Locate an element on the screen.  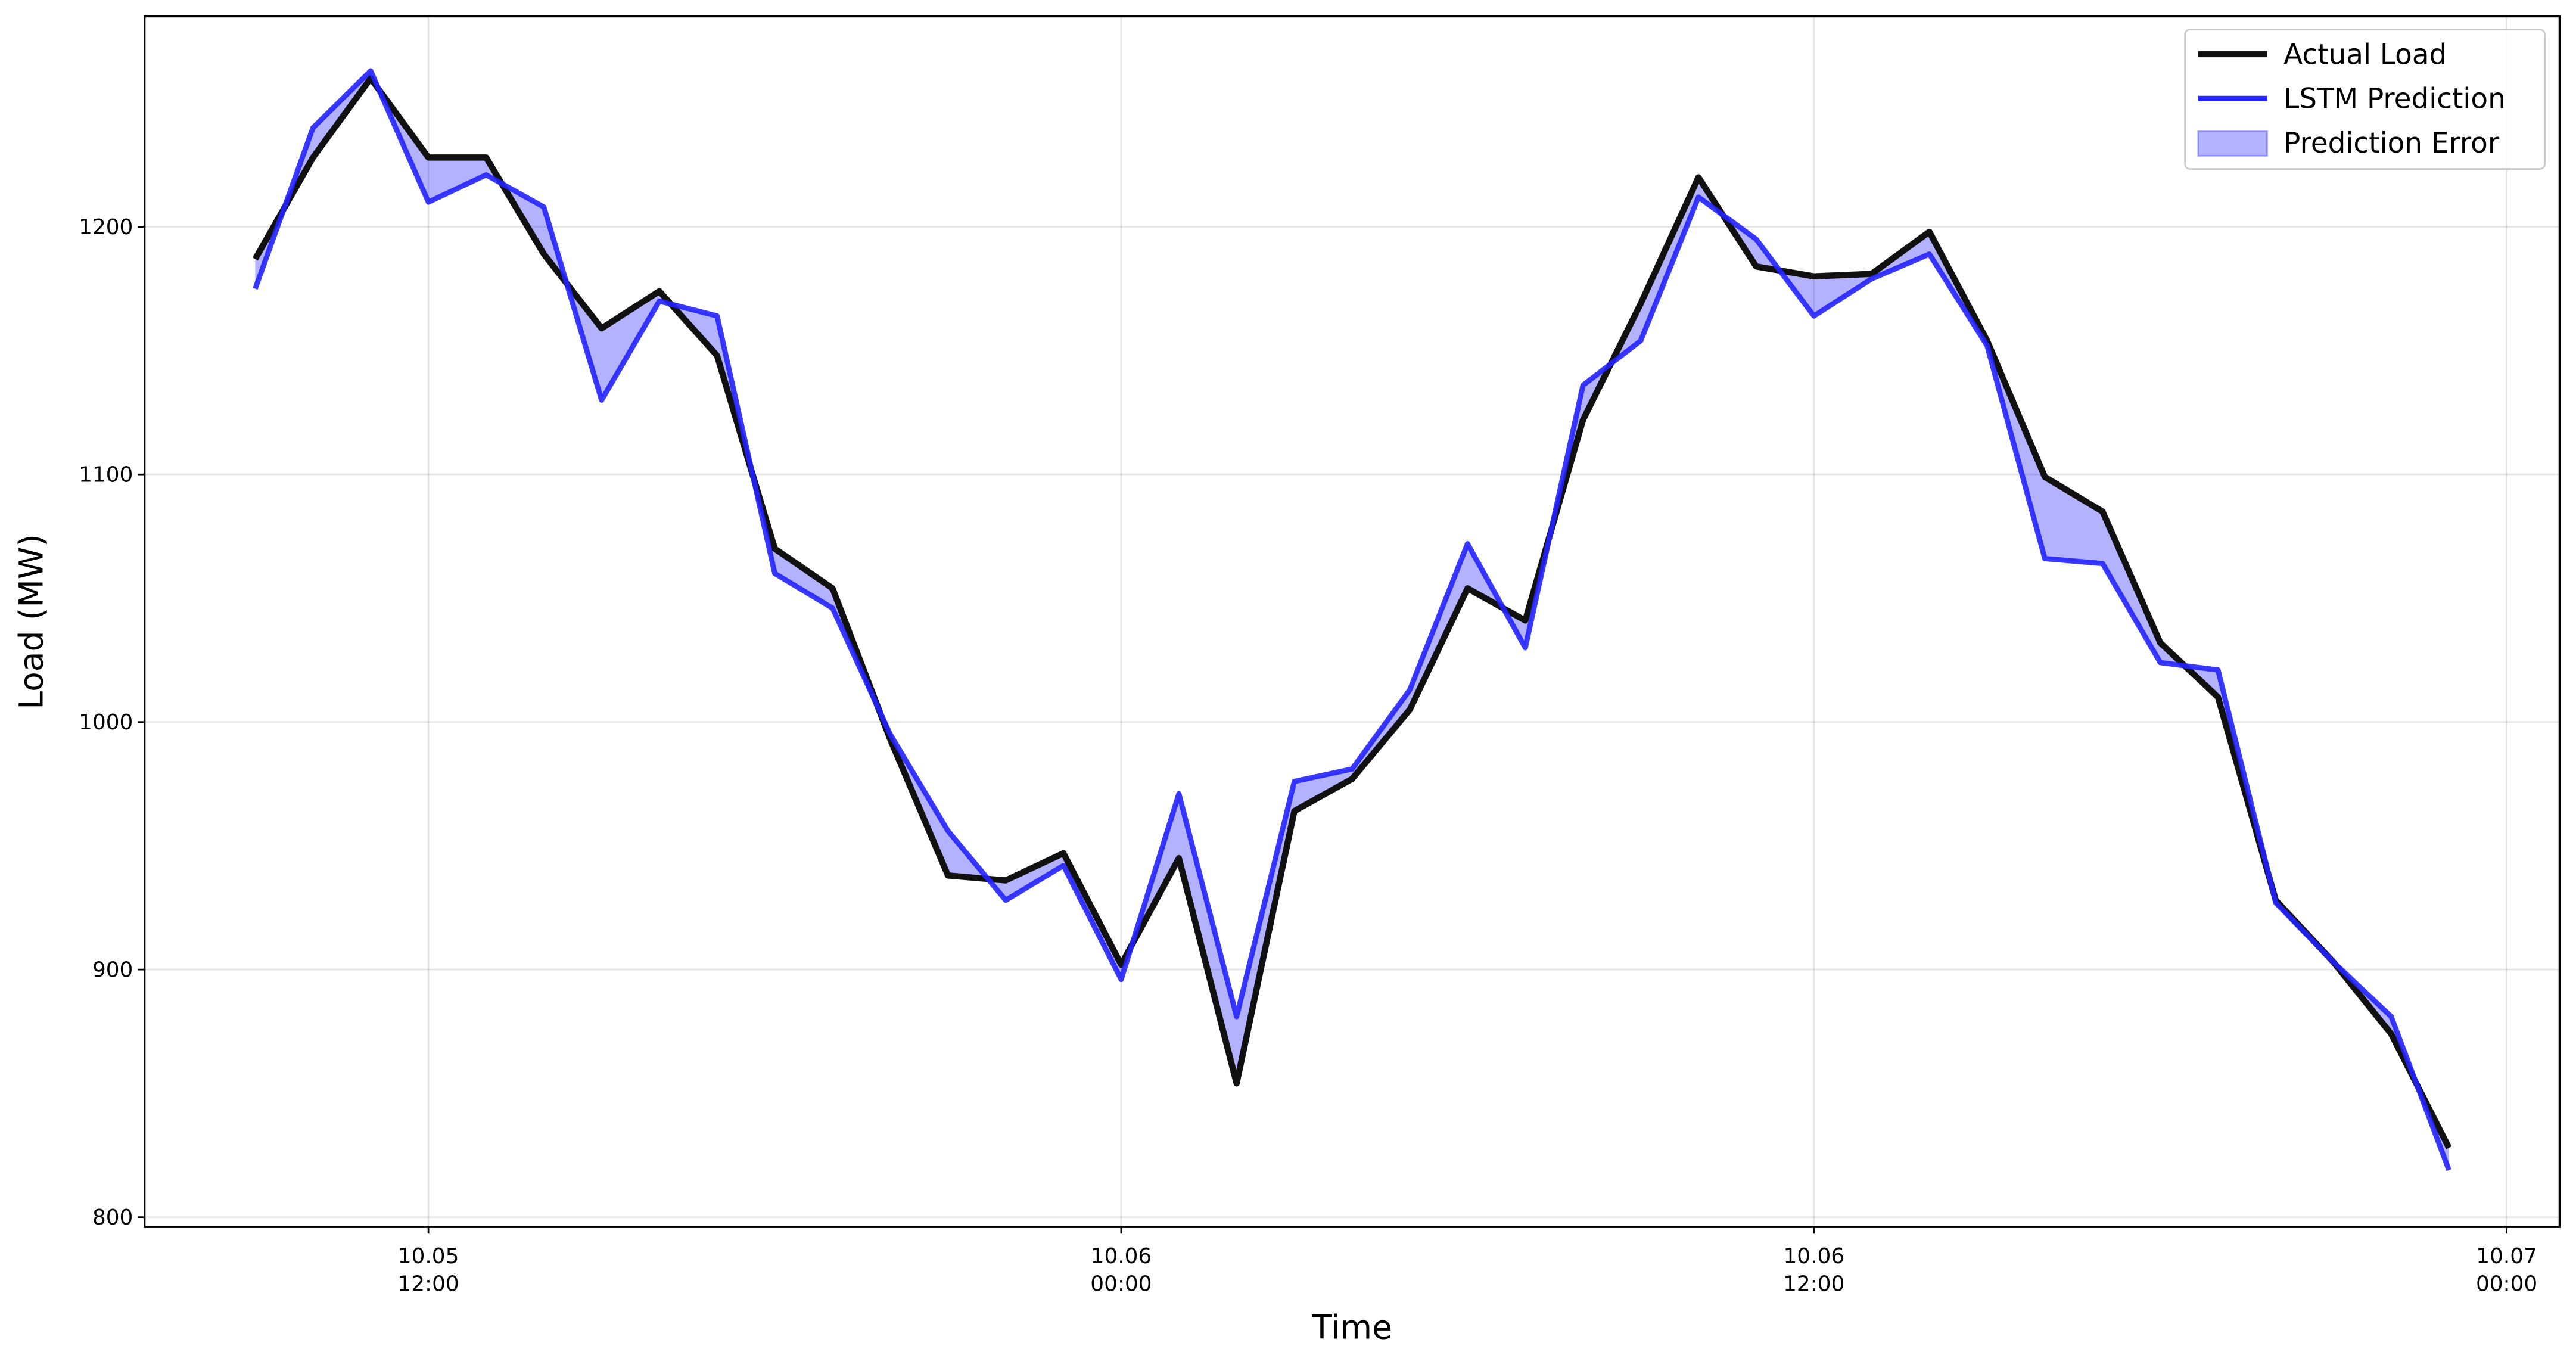
y-tick-label: 1000 is located at coordinates (106, 722).